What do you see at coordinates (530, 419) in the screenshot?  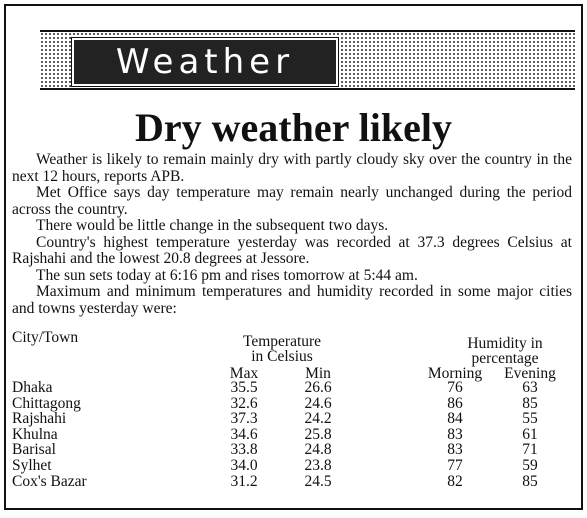 I see `table-value: 55` at bounding box center [530, 419].